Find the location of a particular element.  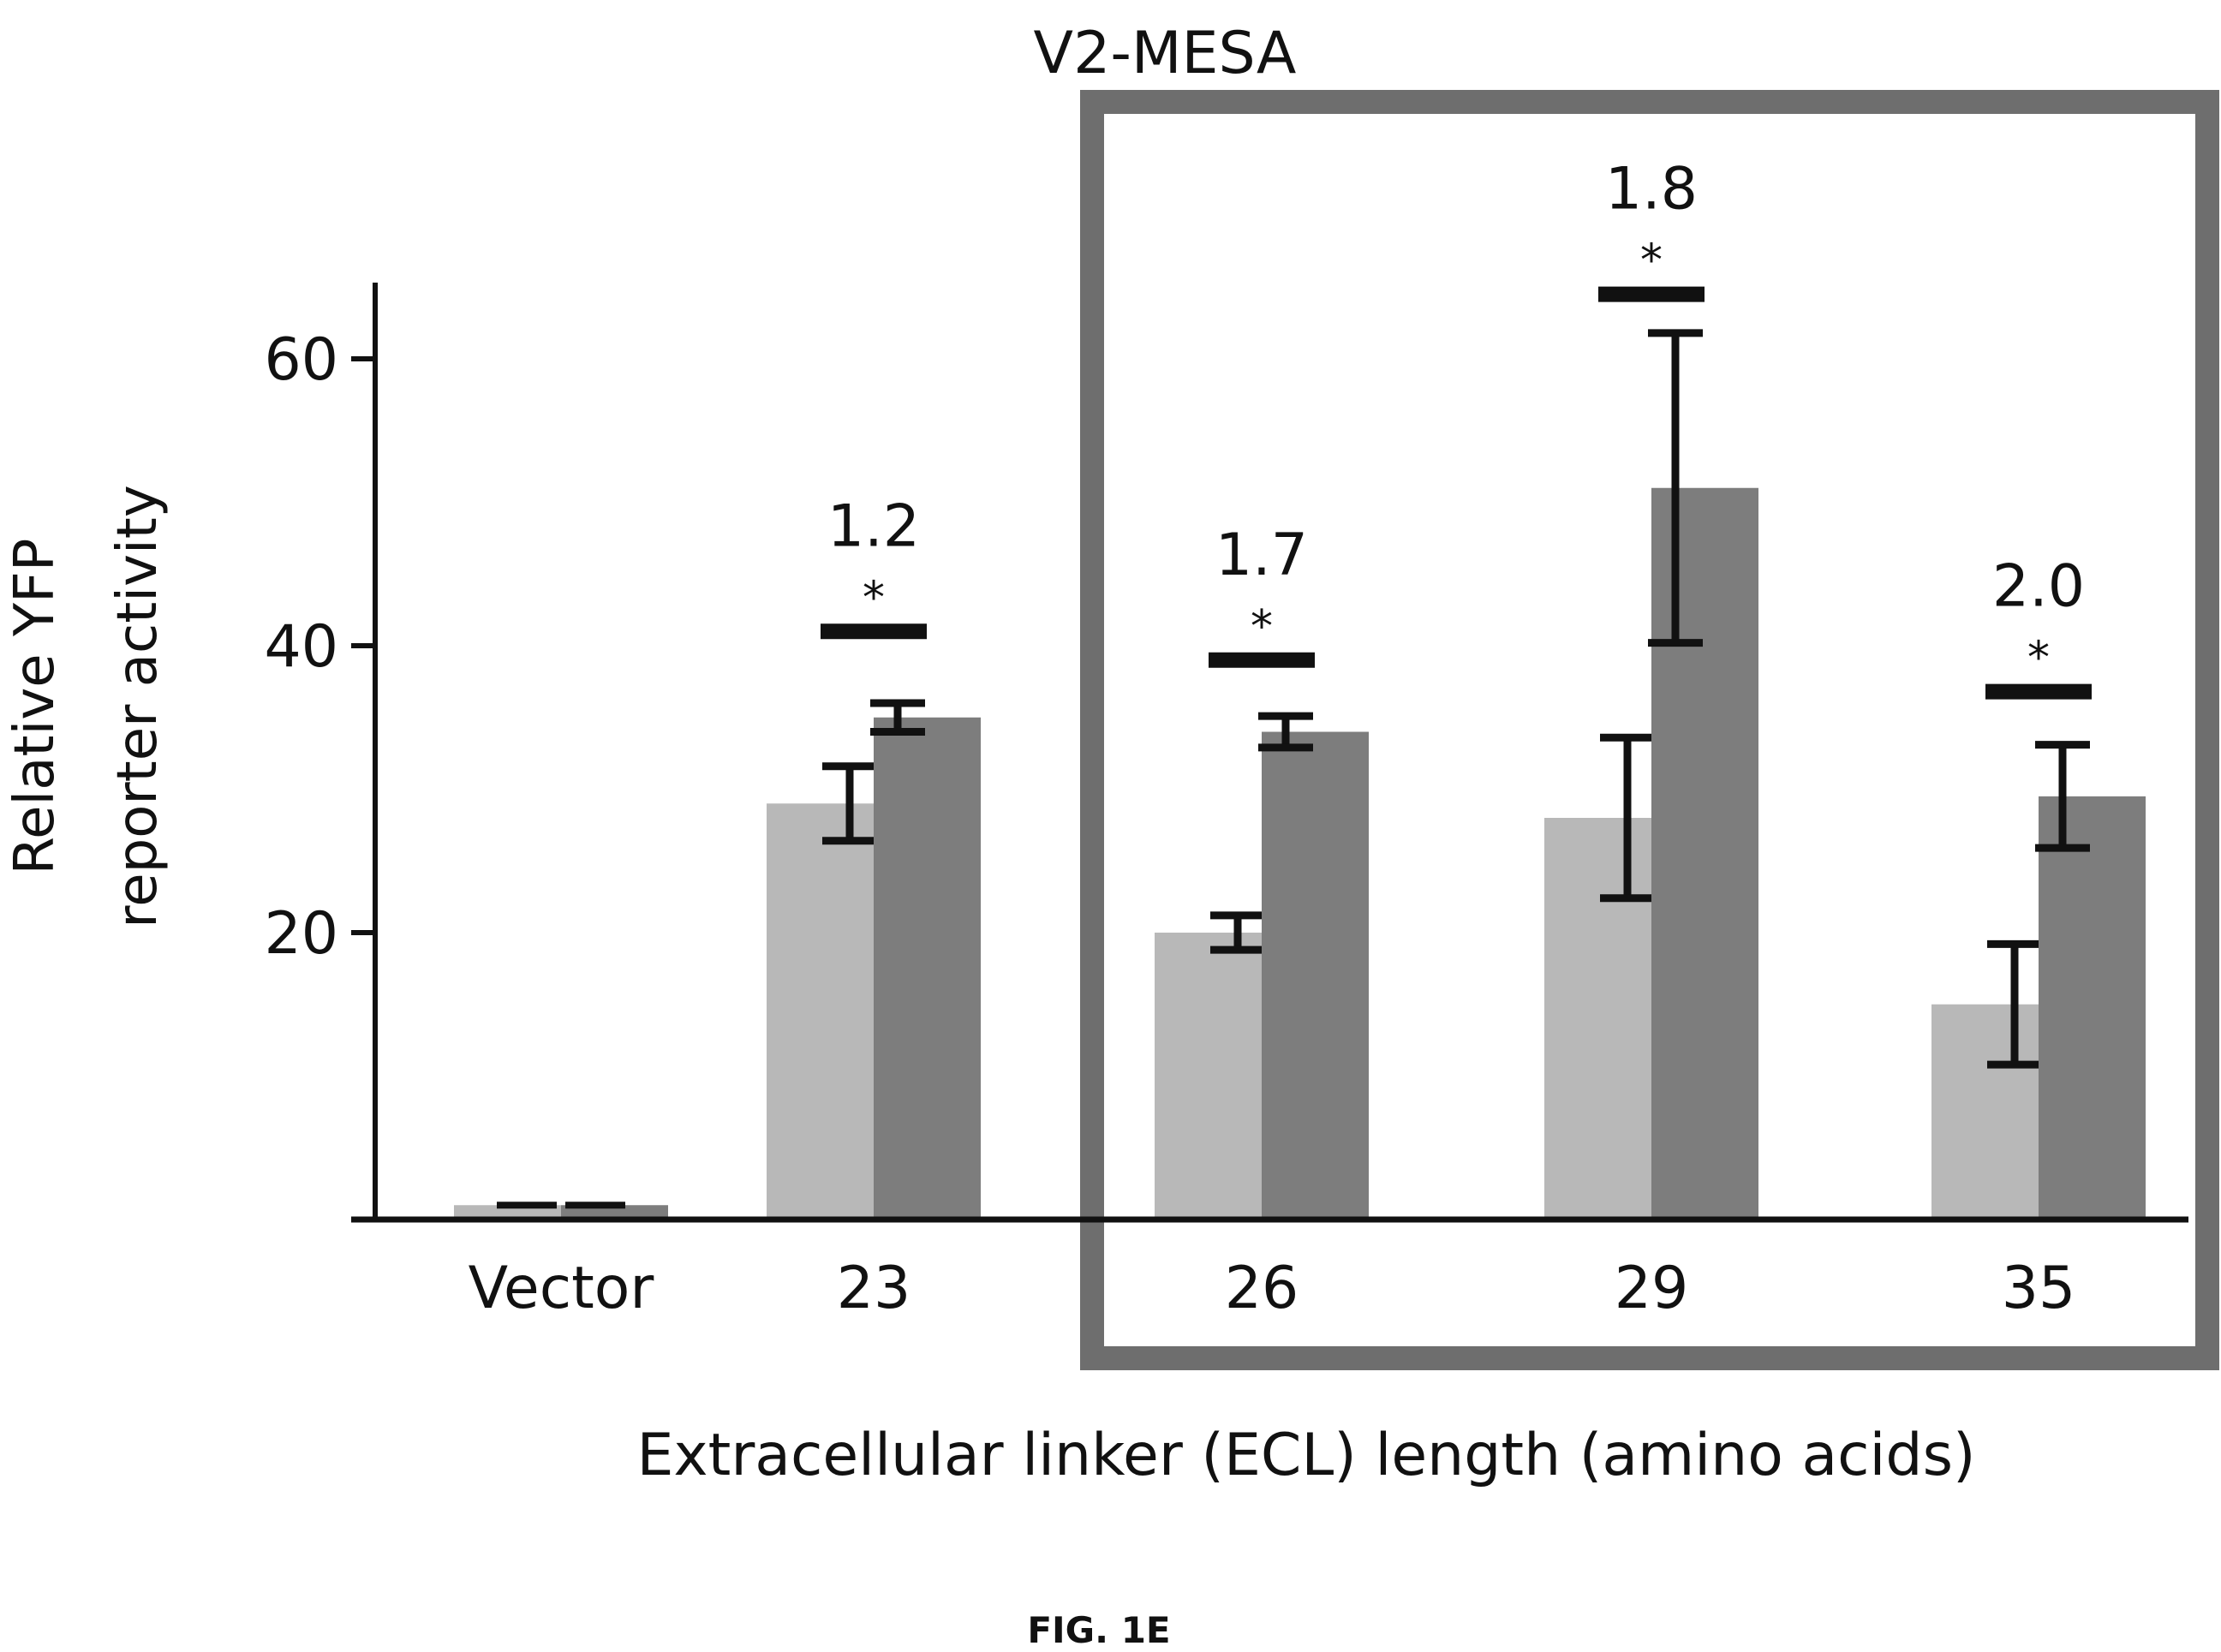

chart-title: V2-MESA is located at coordinates (1165, 53).